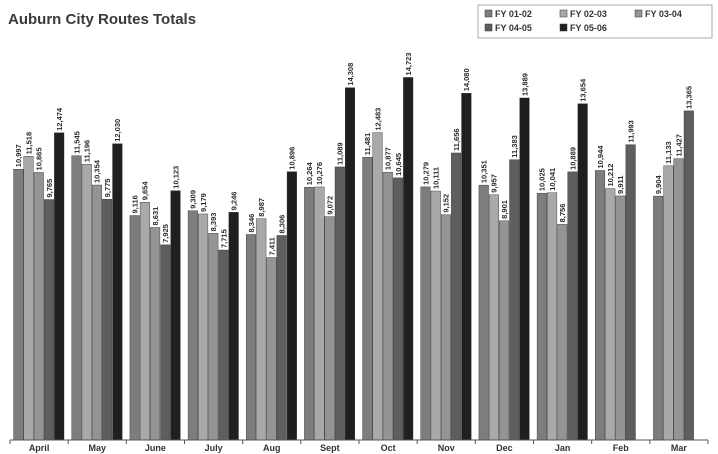  I want to click on data-label-fy-05-06-nov: 14,080, so click(466, 79).